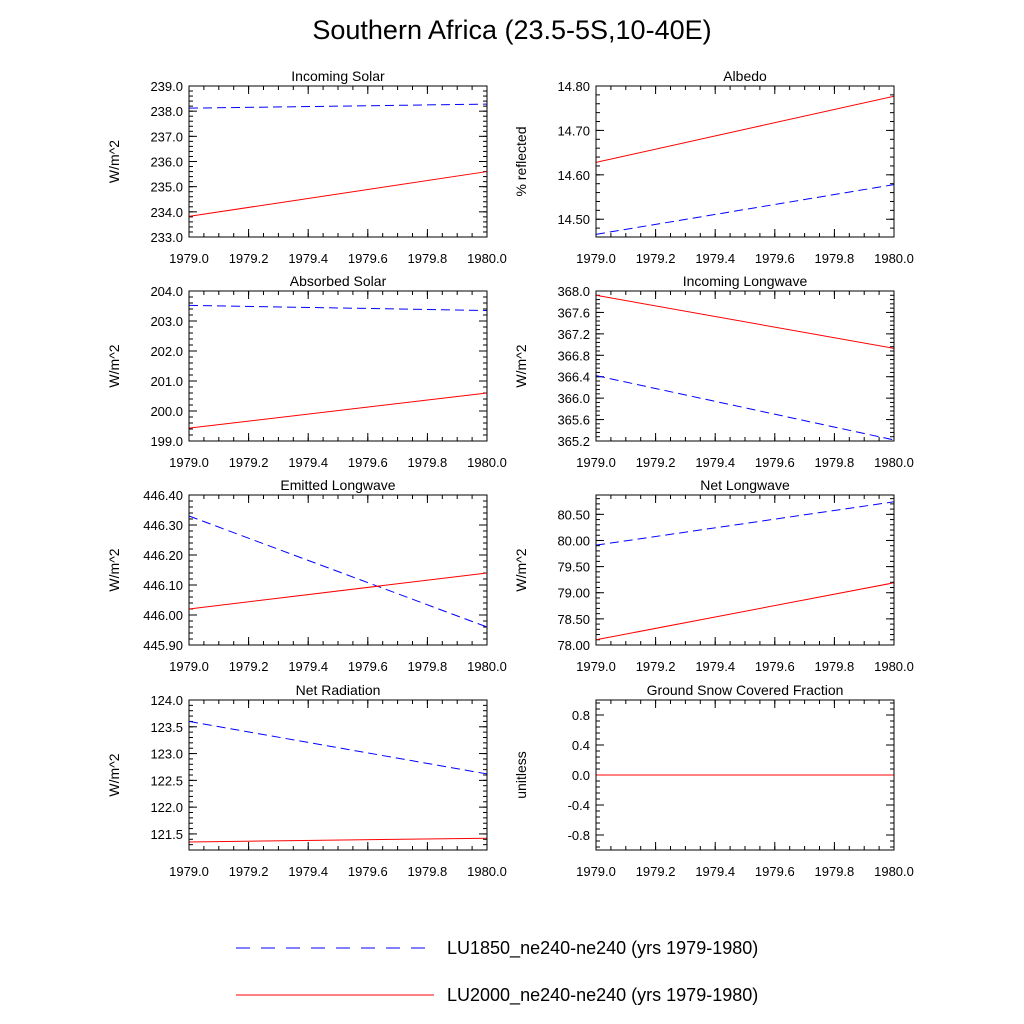 The height and width of the screenshot is (1024, 1024). What do you see at coordinates (573, 175) in the screenshot?
I see `y-tick-label: 14.60` at bounding box center [573, 175].